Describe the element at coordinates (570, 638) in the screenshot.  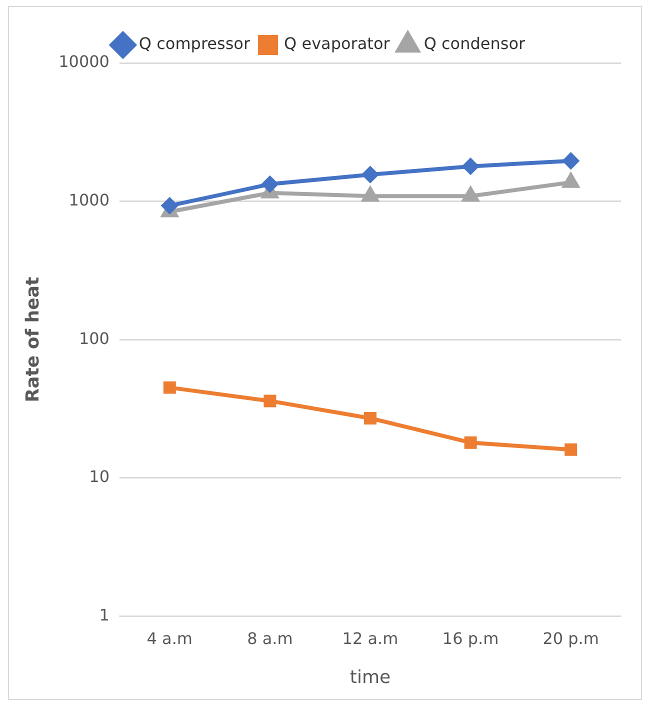
I see `x-tick-label: 20 p.m` at that location.